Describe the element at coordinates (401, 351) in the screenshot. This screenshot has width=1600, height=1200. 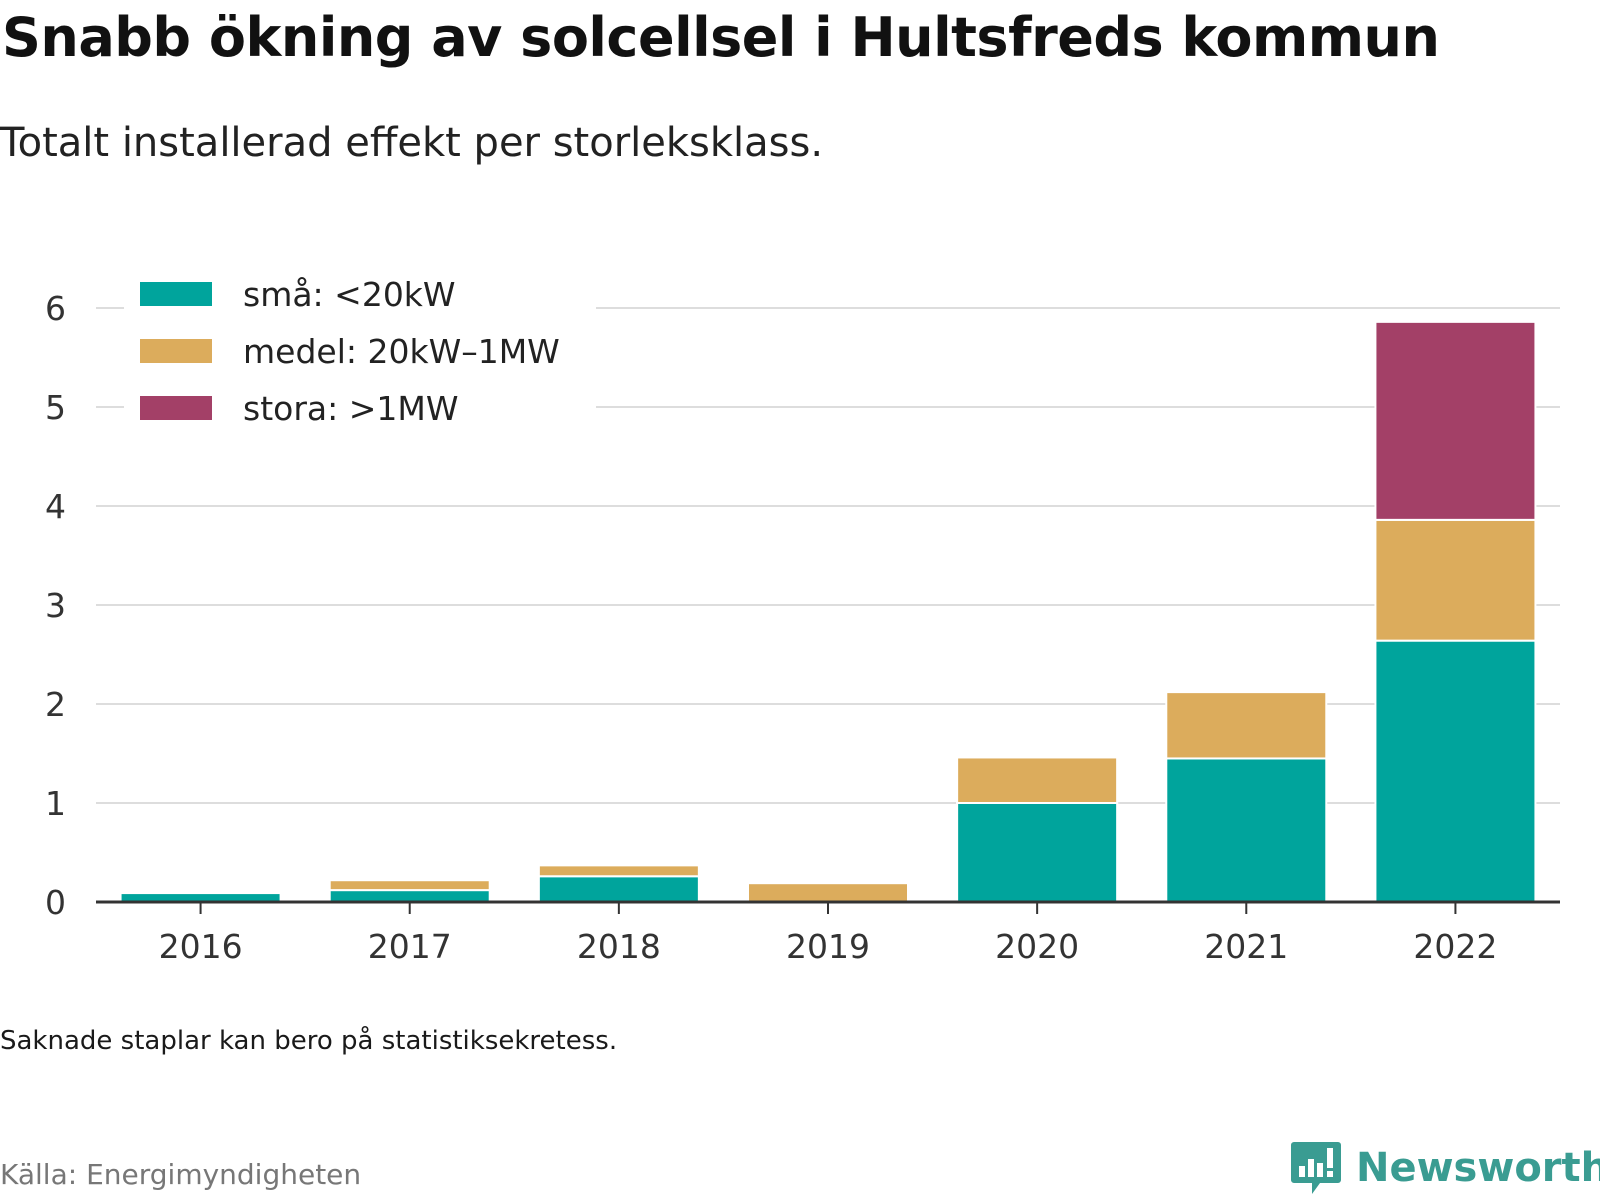
I see `legend-label: medel: 20kW–1MW` at that location.